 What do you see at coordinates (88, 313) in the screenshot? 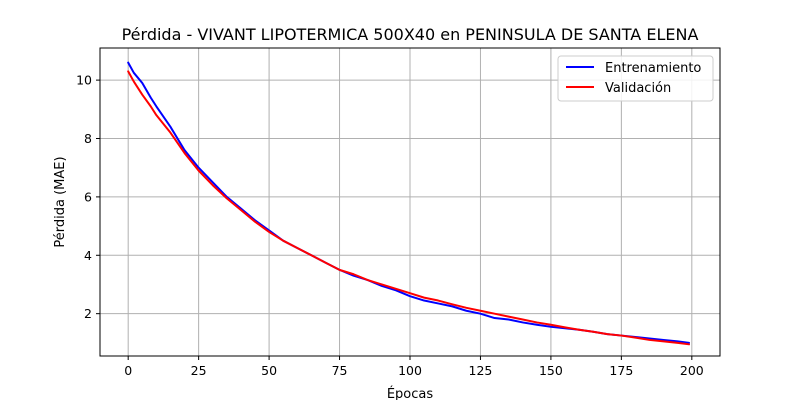
I see `y-tick-label: 2` at bounding box center [88, 313].